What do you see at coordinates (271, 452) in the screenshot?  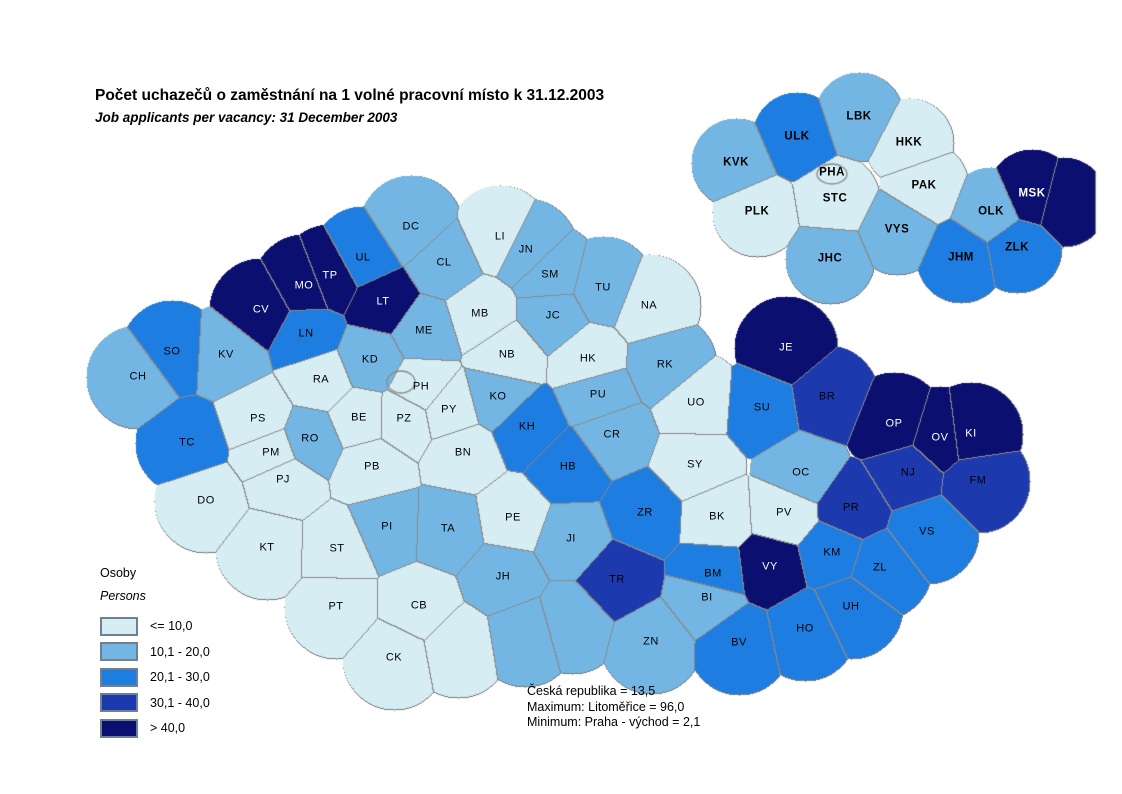 I see `district-label-PM: PM` at bounding box center [271, 452].